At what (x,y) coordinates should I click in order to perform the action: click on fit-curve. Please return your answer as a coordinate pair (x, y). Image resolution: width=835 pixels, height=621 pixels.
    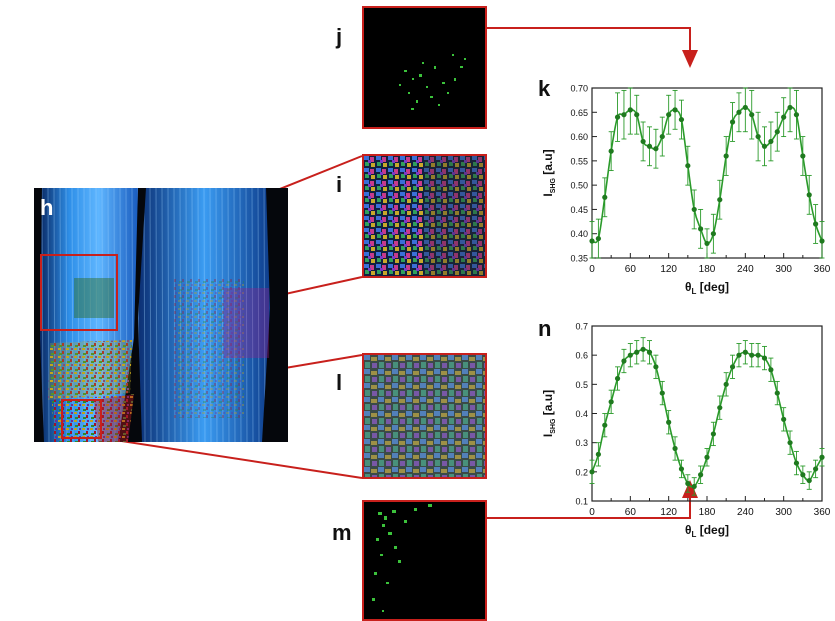
    Looking at the image, I should click on (707, 175).